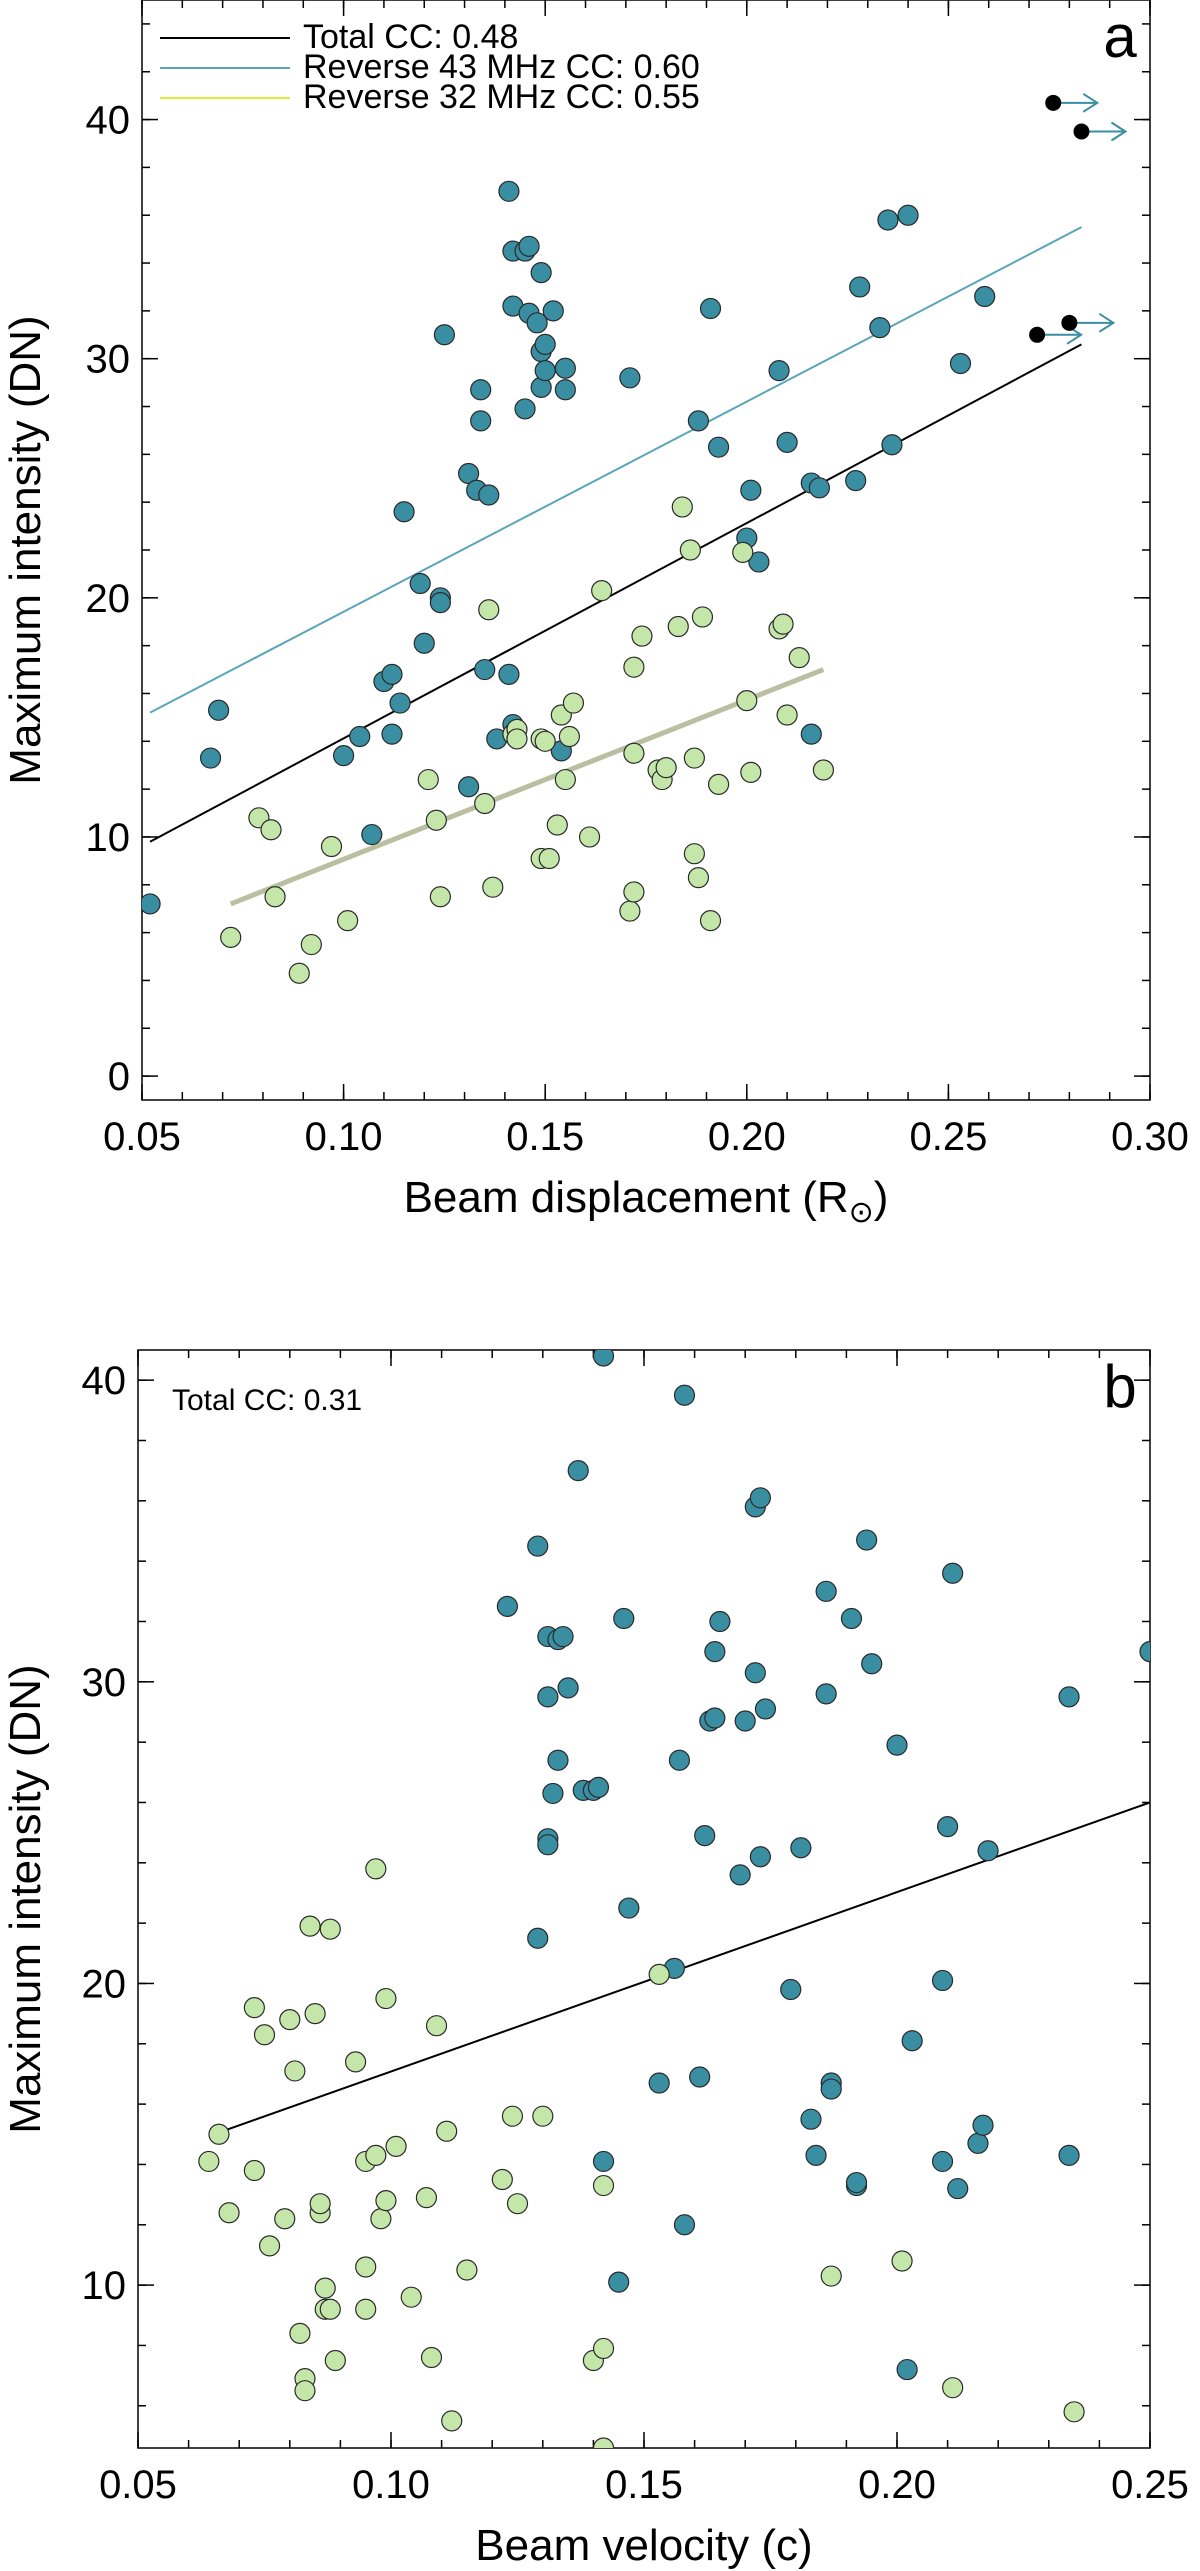 This screenshot has height=2571, width=1200. Describe the element at coordinates (1088, 322) in the screenshot. I see `lower-limit-marker` at that location.